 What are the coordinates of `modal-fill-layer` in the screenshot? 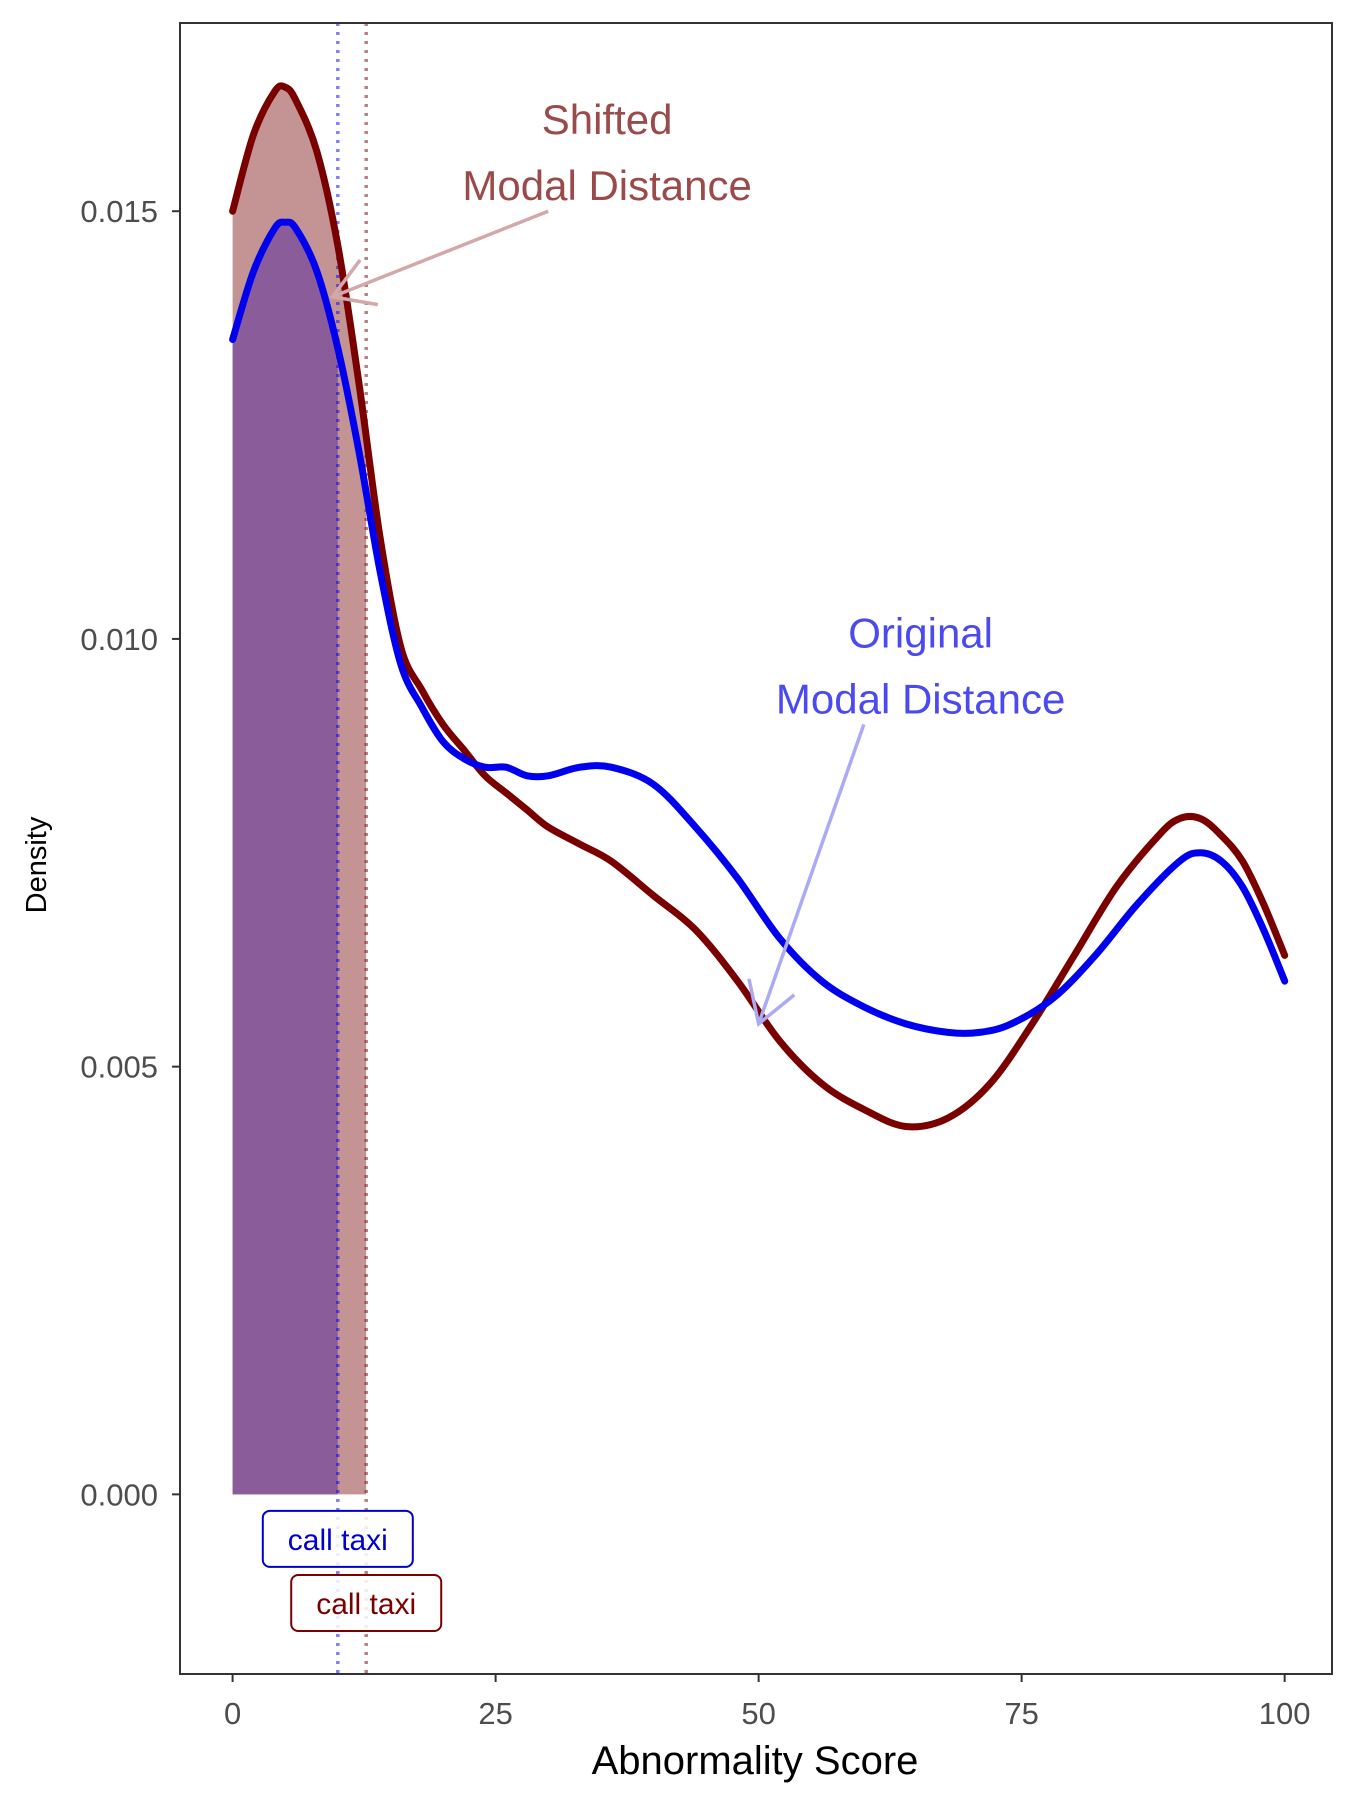 It's located at (299, 791).